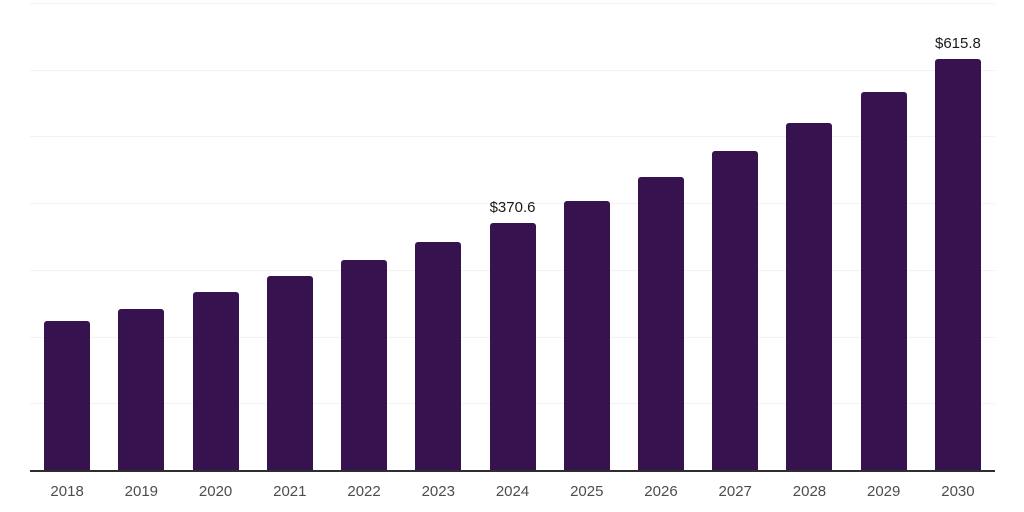 Image resolution: width=1024 pixels, height=512 pixels. I want to click on bar-2021, so click(289, 372).